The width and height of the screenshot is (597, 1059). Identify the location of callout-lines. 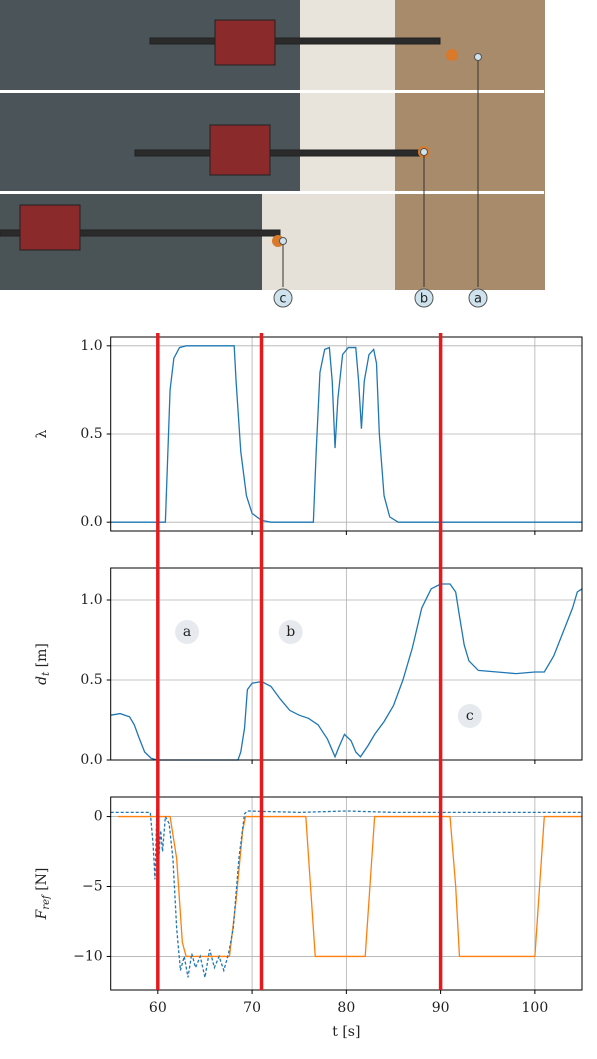
(380, 172).